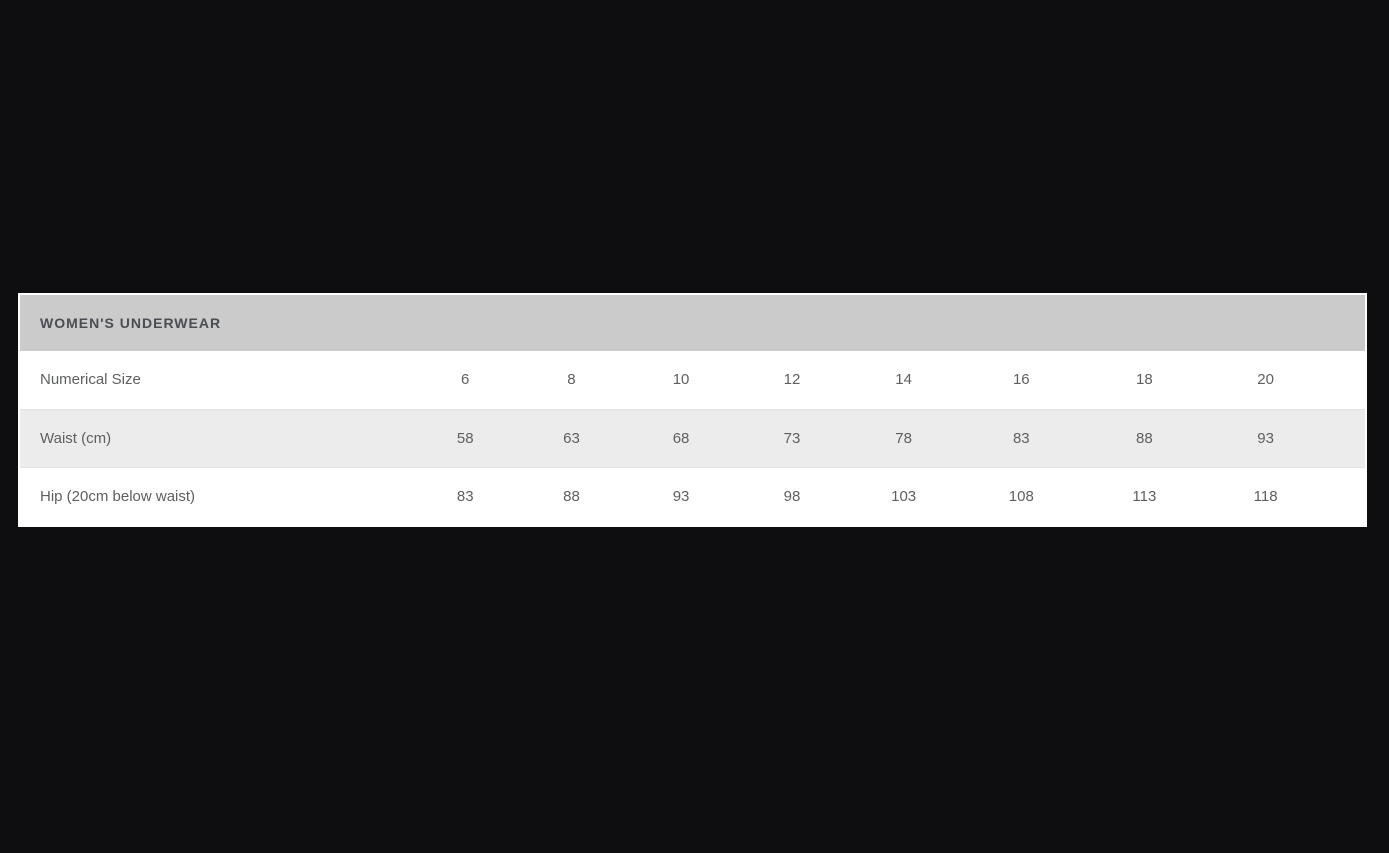 Image resolution: width=1389 pixels, height=853 pixels. I want to click on row-label: Hip (20cm below waist), so click(216, 495).